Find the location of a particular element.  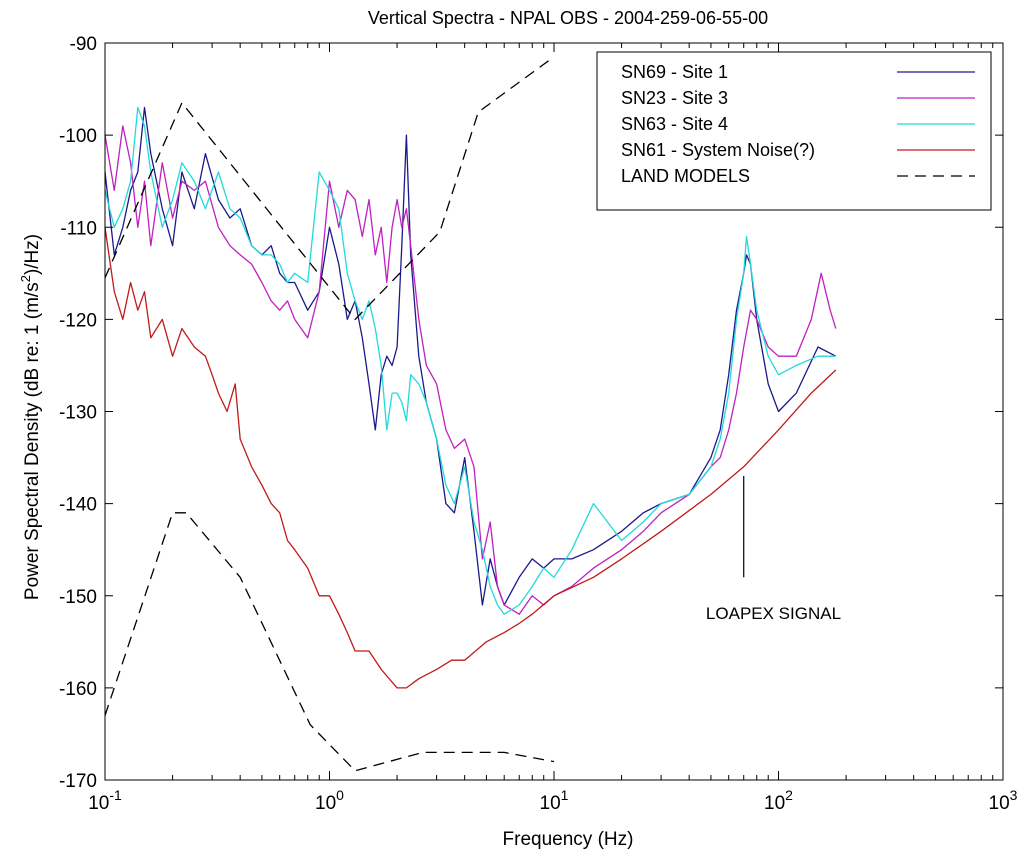

annotations: LOAPEX SIGNAL is located at coordinates (773, 549).